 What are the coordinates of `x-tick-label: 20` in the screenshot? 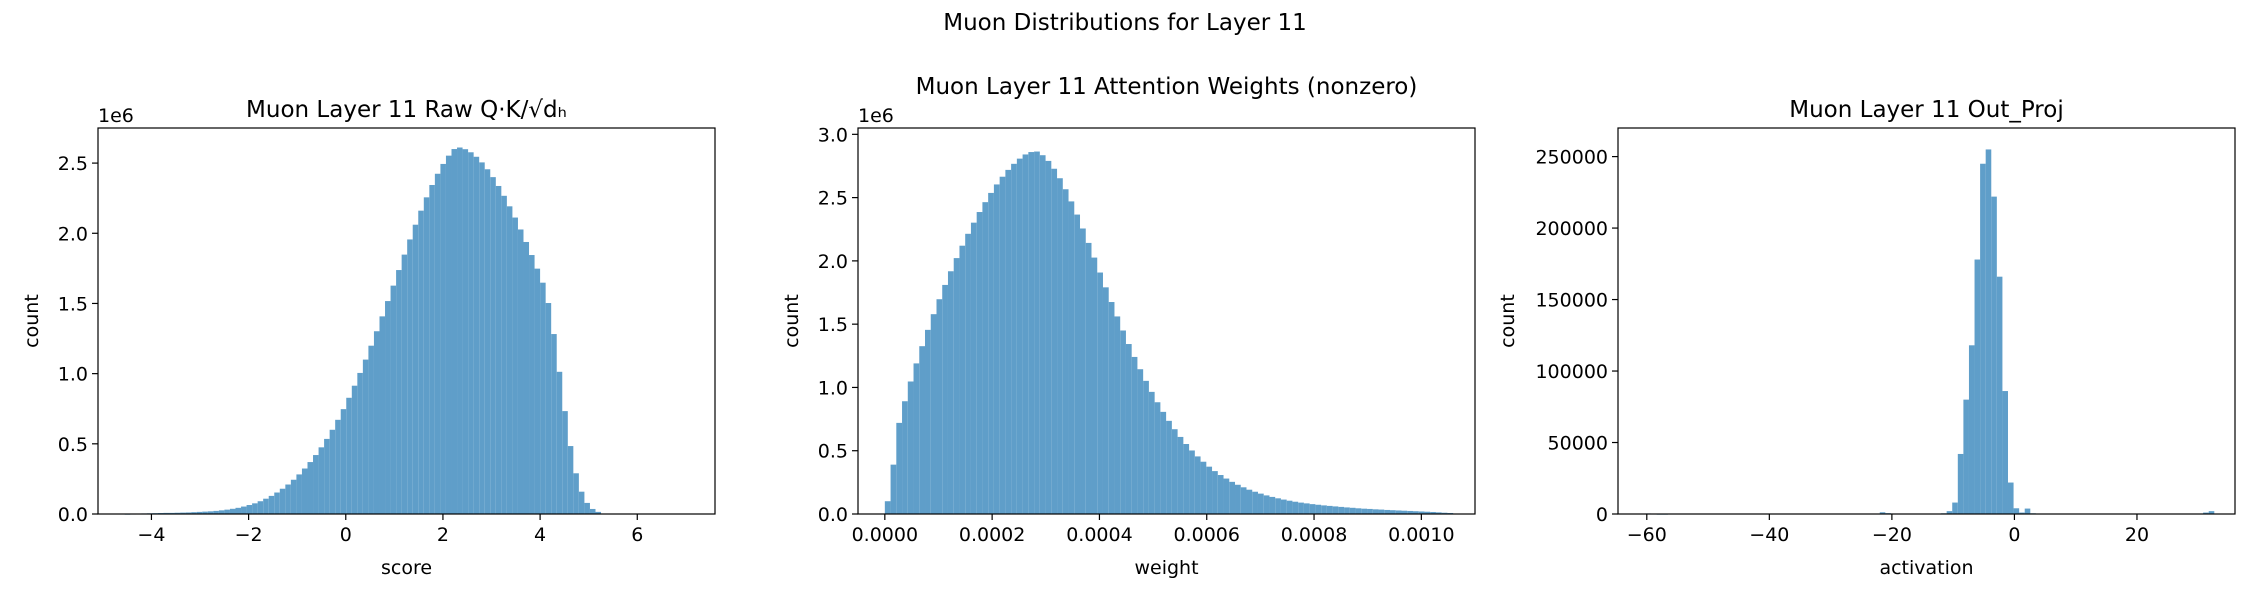 It's located at (2137, 535).